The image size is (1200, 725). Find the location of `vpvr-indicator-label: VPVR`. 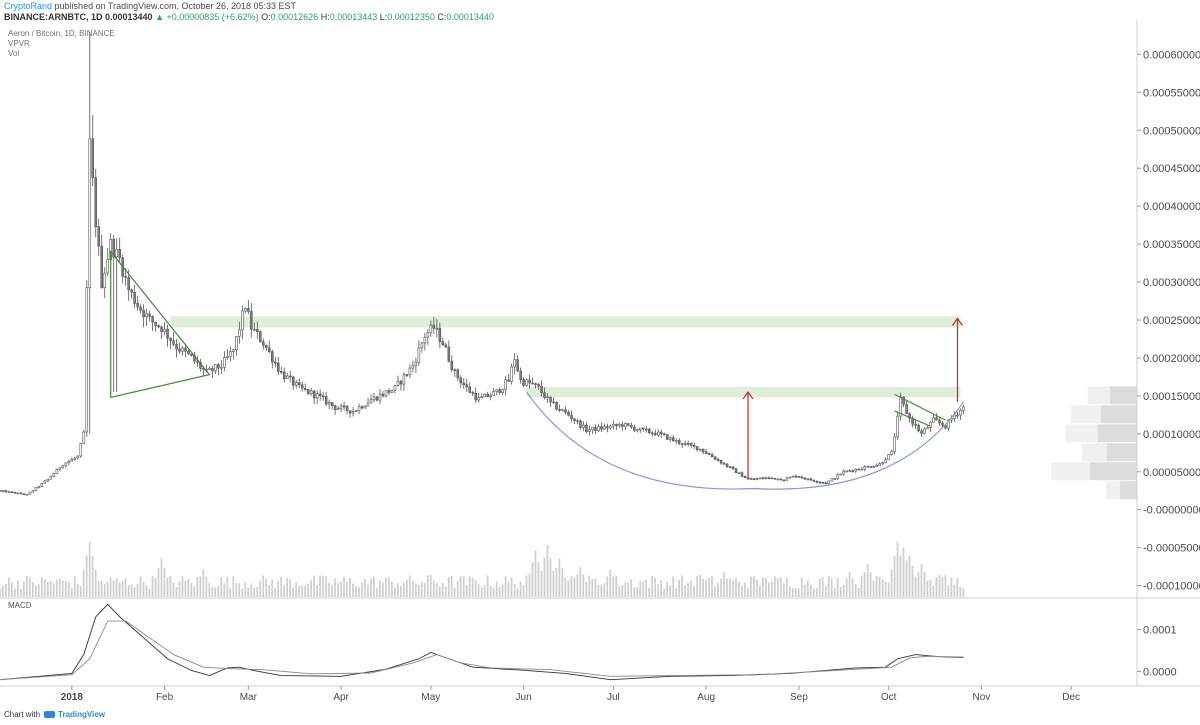

vpvr-indicator-label: VPVR is located at coordinates (19, 43).